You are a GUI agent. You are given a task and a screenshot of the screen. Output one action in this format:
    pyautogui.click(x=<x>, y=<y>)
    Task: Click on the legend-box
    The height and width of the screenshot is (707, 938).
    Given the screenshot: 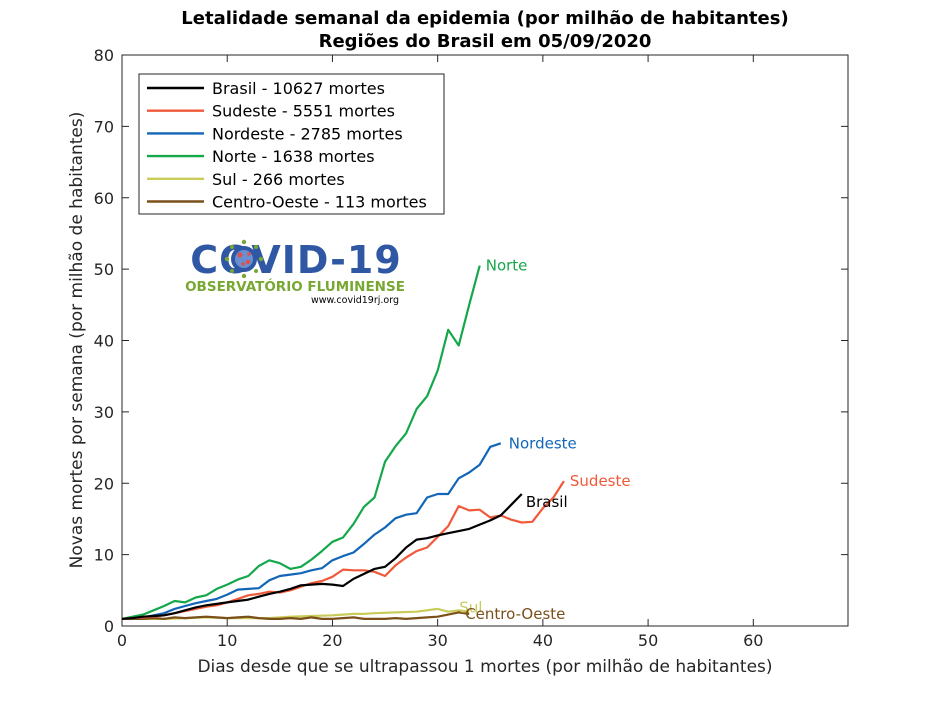 What is the action you would take?
    pyautogui.click(x=291, y=144)
    